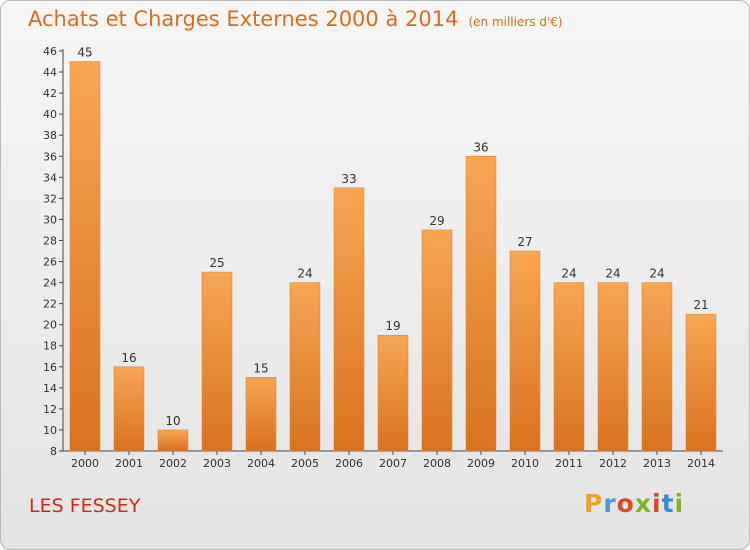 This screenshot has height=550, width=750. I want to click on x-tick-label-2006: 2006, so click(349, 463).